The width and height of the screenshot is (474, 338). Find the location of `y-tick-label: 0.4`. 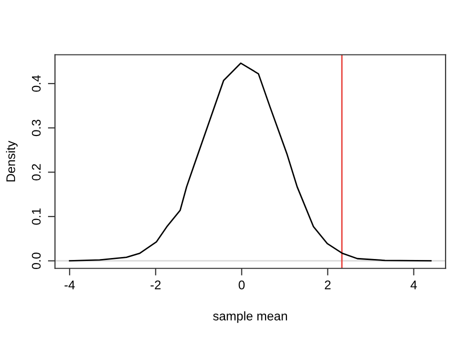

y-tick-label: 0.4 is located at coordinates (36, 83).